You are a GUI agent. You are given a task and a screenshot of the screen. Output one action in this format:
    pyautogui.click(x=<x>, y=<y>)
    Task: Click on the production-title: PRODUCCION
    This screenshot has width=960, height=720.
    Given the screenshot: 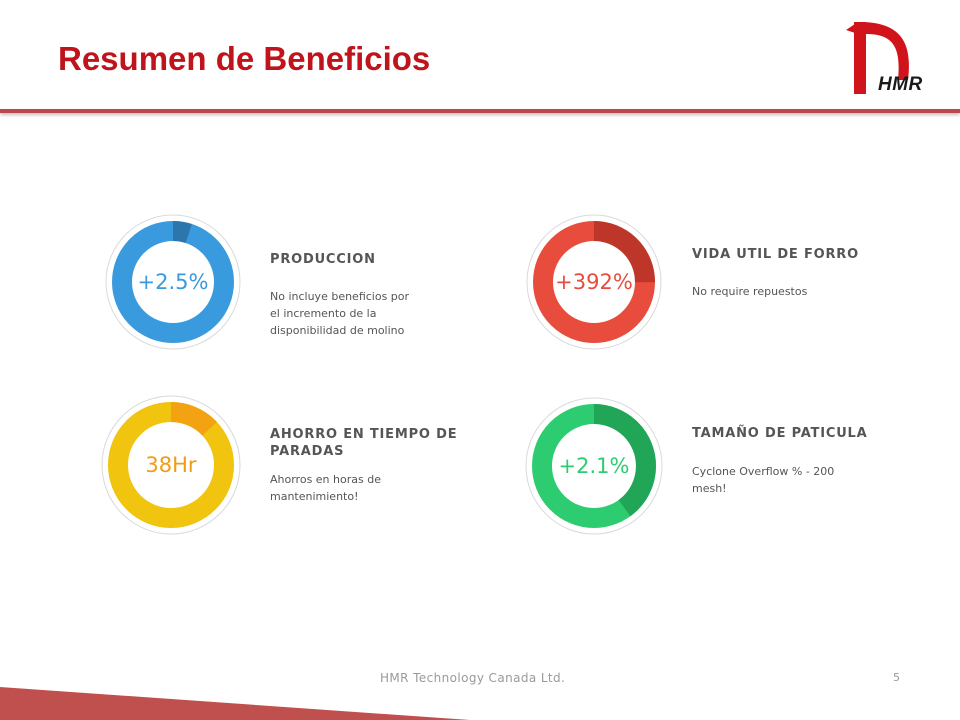 What is the action you would take?
    pyautogui.click(x=323, y=259)
    